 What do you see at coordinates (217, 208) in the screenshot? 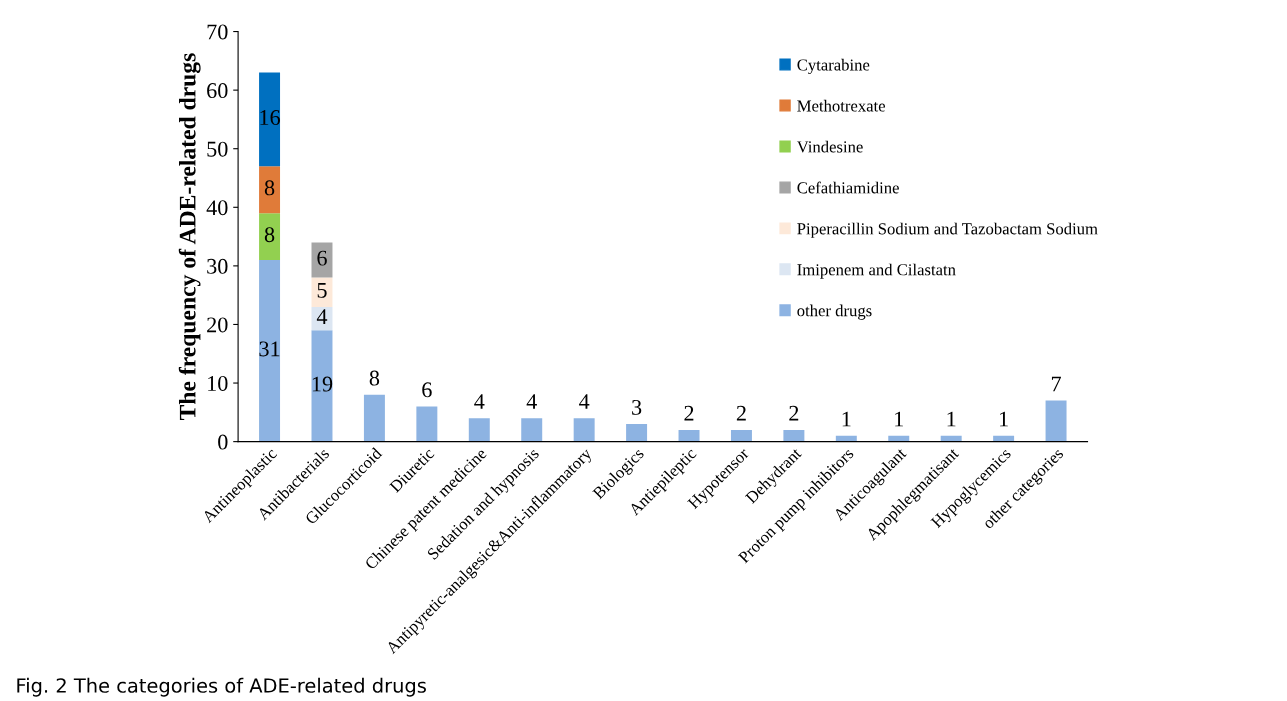
I see `y-tick-label: 40` at bounding box center [217, 208].